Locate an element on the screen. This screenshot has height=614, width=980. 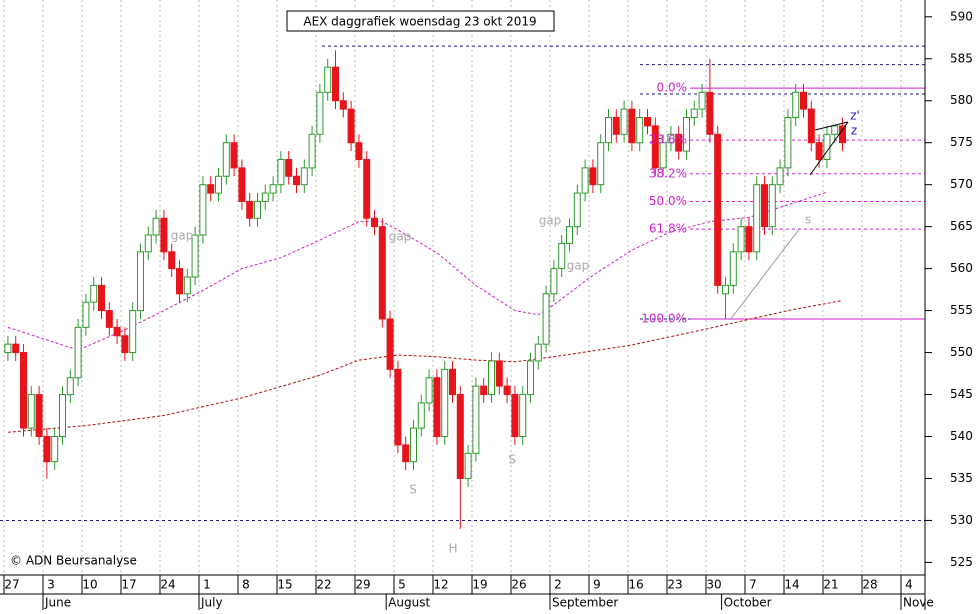
annotation: z is located at coordinates (854, 131).